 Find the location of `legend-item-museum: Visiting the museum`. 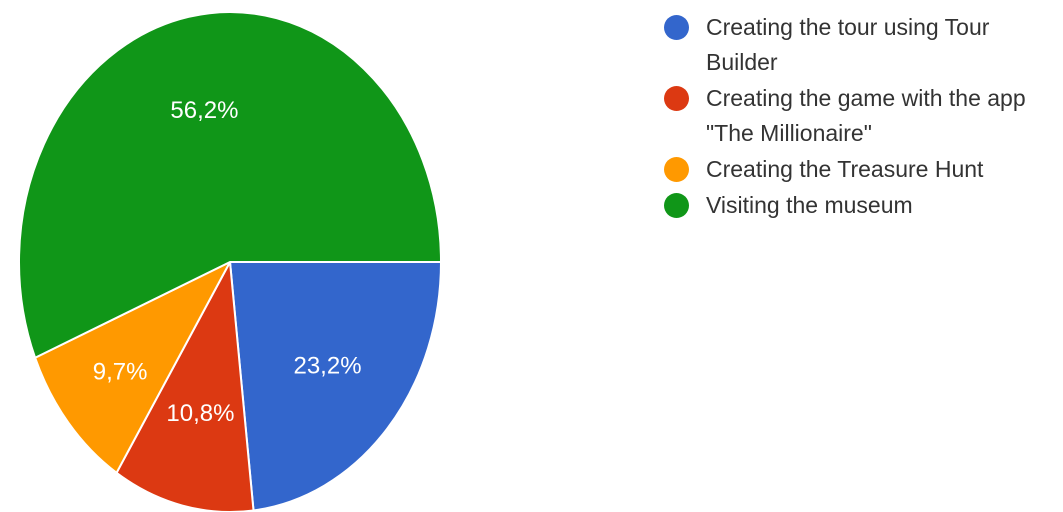

legend-item-museum: Visiting the museum is located at coordinates (862, 205).